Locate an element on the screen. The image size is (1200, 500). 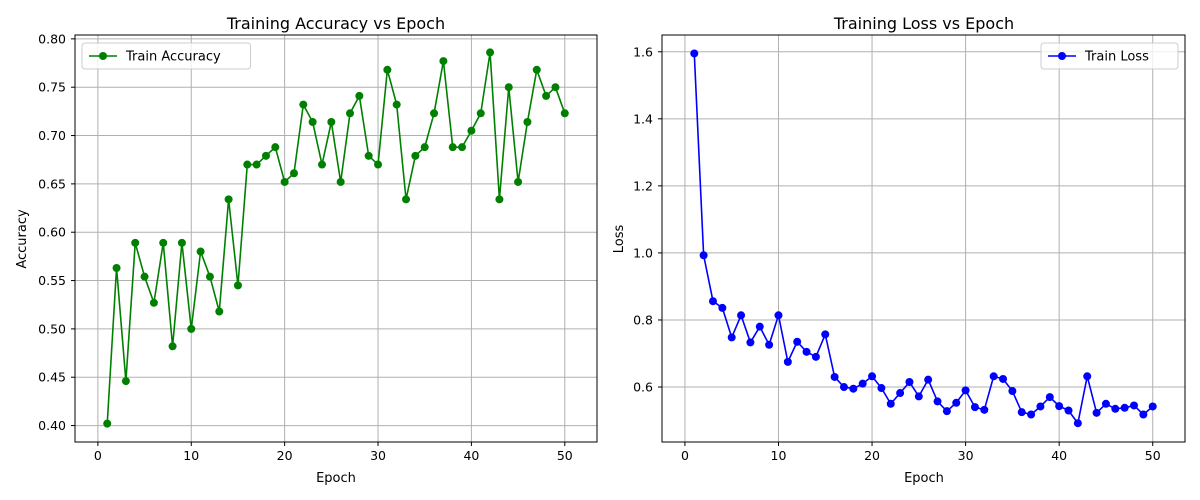
chart-title: Training Accuracy vs Epoch is located at coordinates (335, 23).